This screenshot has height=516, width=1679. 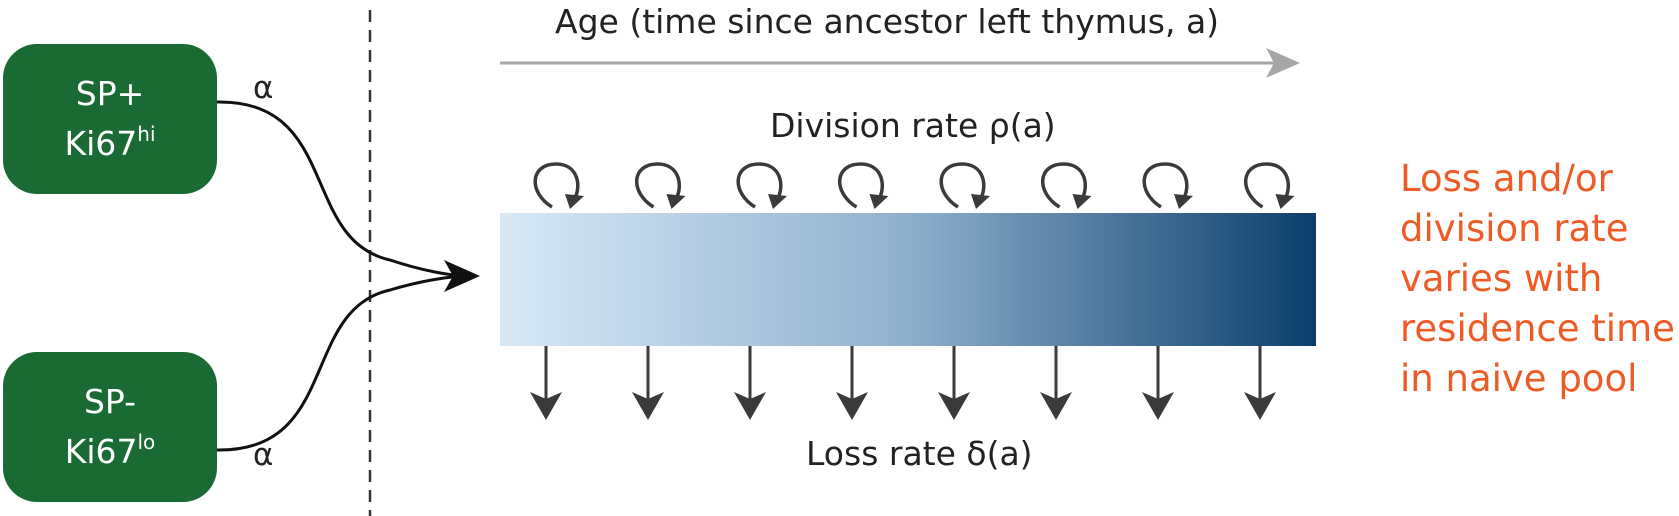 What do you see at coordinates (1514, 228) in the screenshot?
I see `side-note-line: division rate` at bounding box center [1514, 228].